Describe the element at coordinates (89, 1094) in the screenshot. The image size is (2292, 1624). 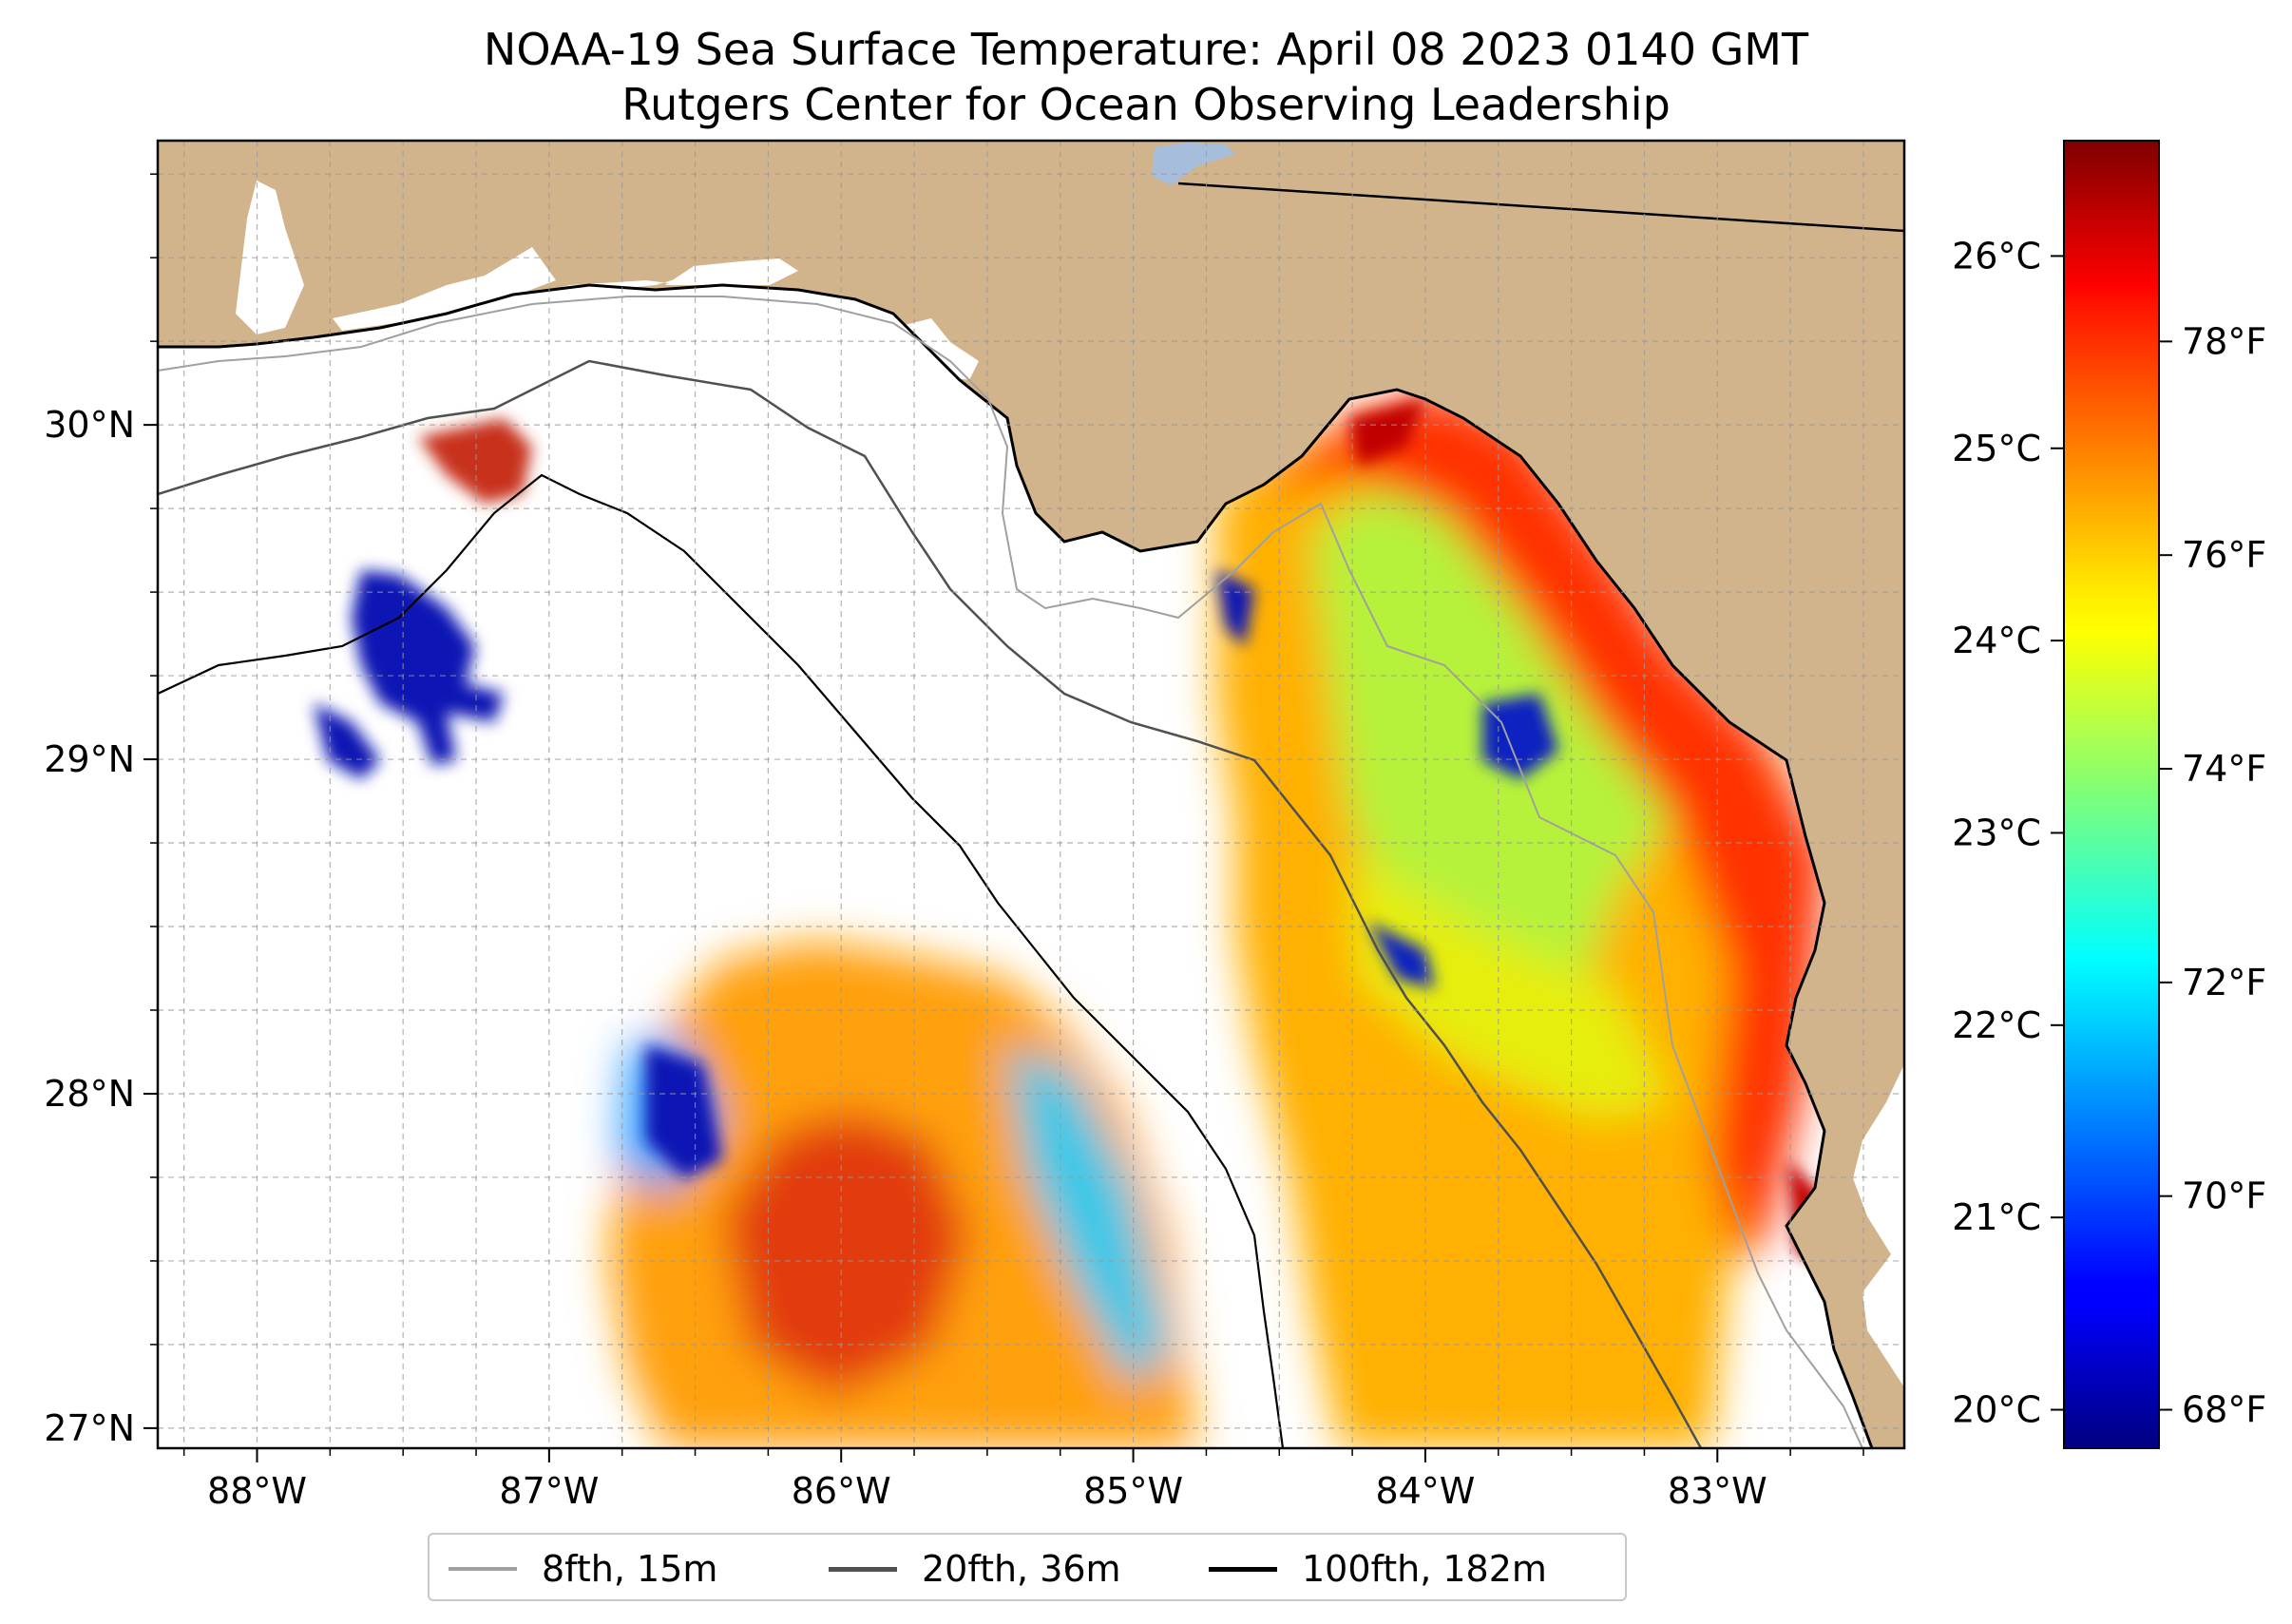
I see `tick-label-lat: 28°N` at that location.